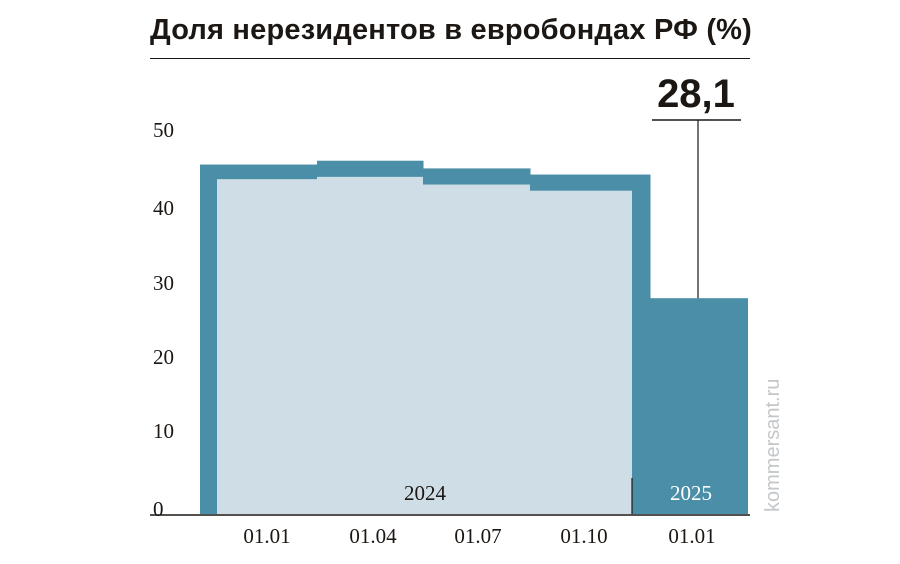 The height and width of the screenshot is (564, 900). What do you see at coordinates (558, 493) in the screenshot?
I see `year-labels: 2024 2025` at bounding box center [558, 493].